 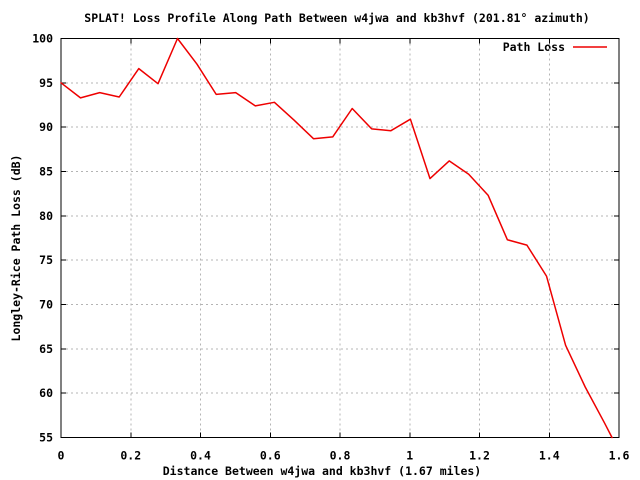 I want to click on x-tick-label: 0.4, so click(x=200, y=456).